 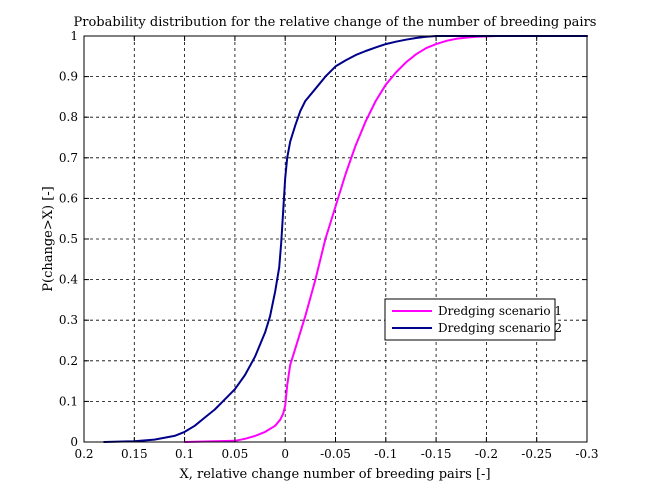 What do you see at coordinates (586, 454) in the screenshot?
I see `x-tick-label: -0.3` at bounding box center [586, 454].